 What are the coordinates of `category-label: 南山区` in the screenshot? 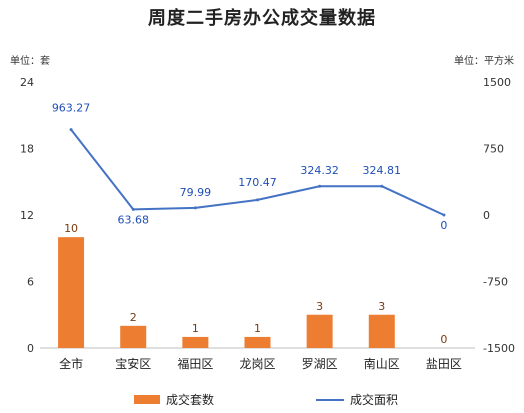 It's located at (382, 363).